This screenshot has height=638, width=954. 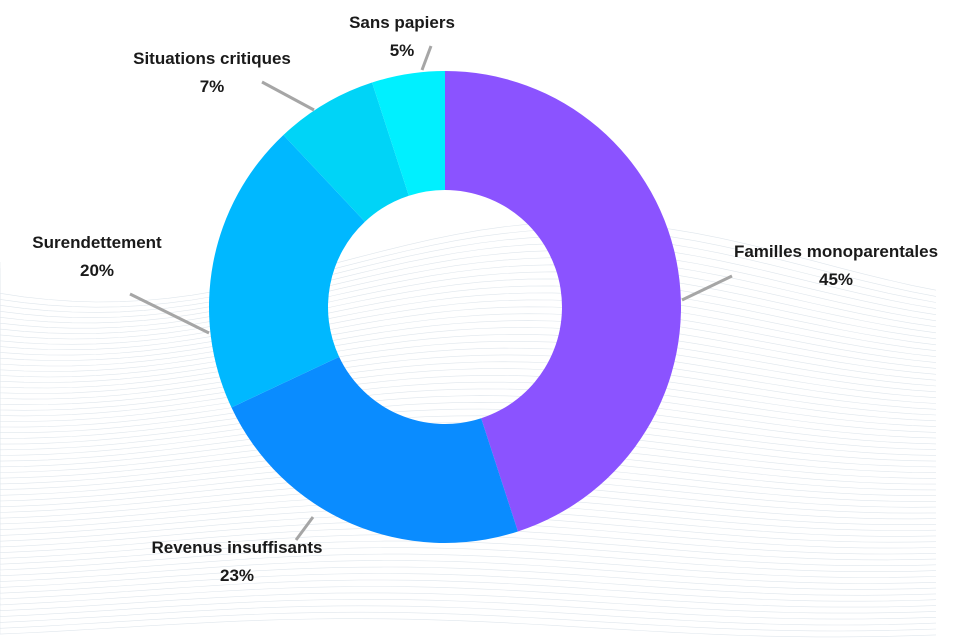 What do you see at coordinates (212, 58) in the screenshot?
I see `slice-label-name: Situations critiques` at bounding box center [212, 58].